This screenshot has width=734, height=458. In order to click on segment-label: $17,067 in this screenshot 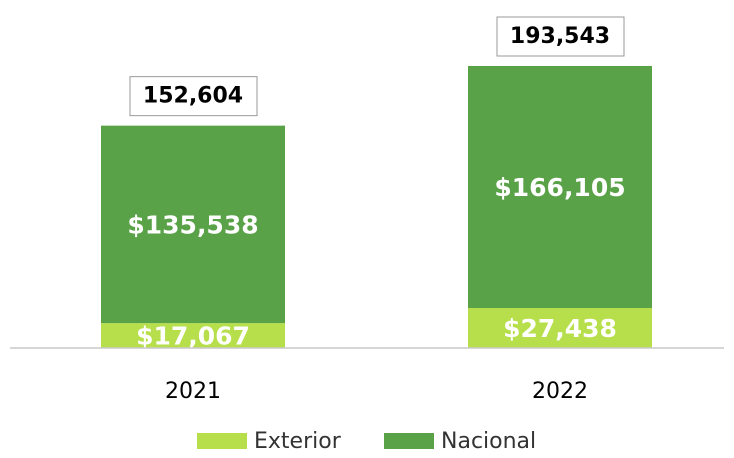, I will do `click(193, 336)`.